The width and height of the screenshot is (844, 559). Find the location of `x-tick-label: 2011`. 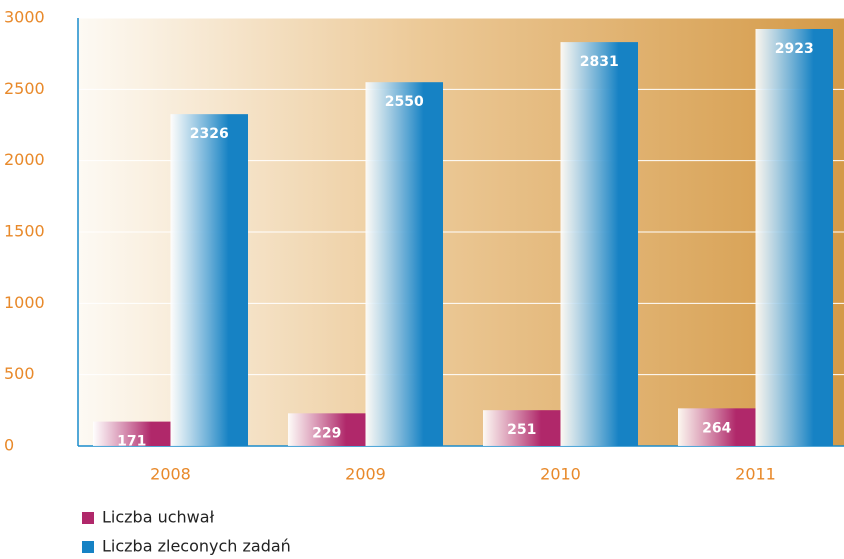

x-tick-label: 2011 is located at coordinates (755, 474).